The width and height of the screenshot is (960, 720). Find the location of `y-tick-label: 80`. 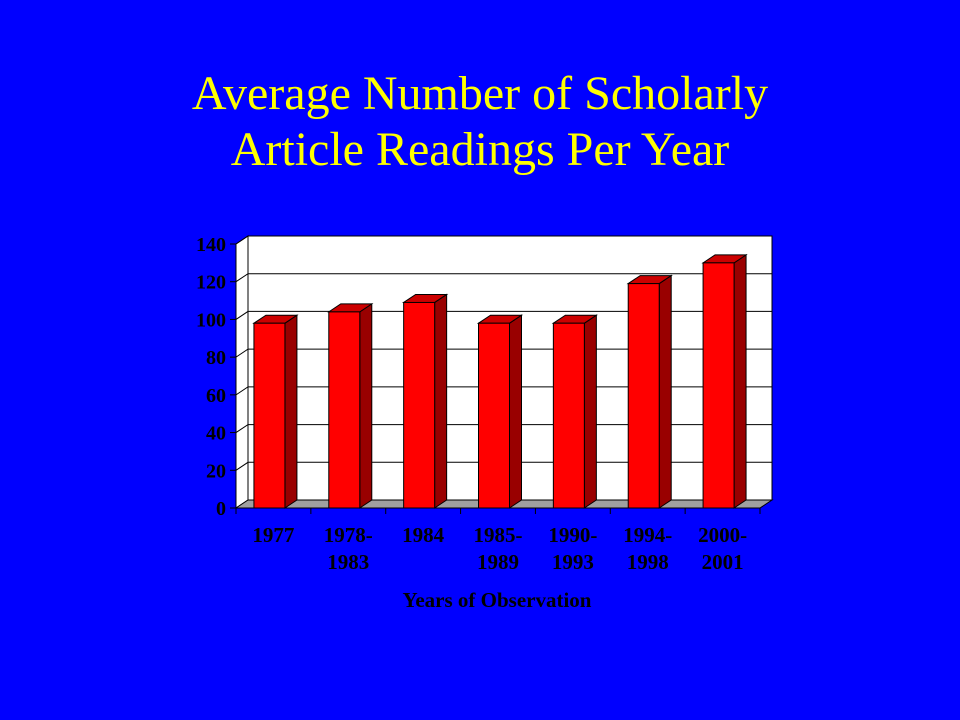

y-tick-label: 80 is located at coordinates (216, 358).